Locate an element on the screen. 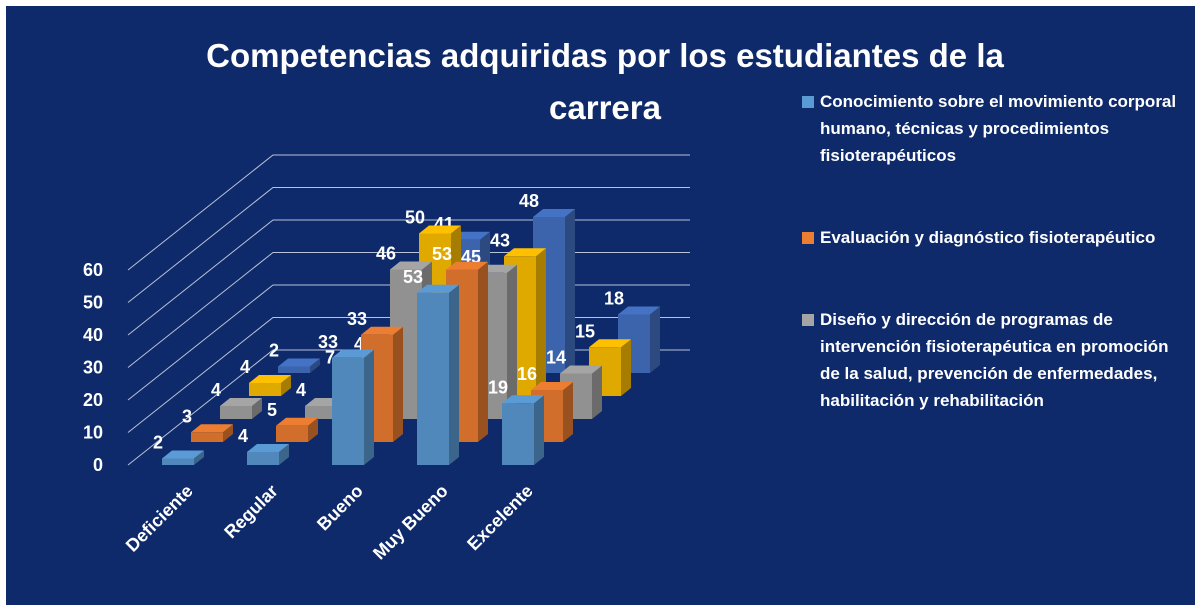 The height and width of the screenshot is (611, 1201). data-label: 48 is located at coordinates (529, 201).